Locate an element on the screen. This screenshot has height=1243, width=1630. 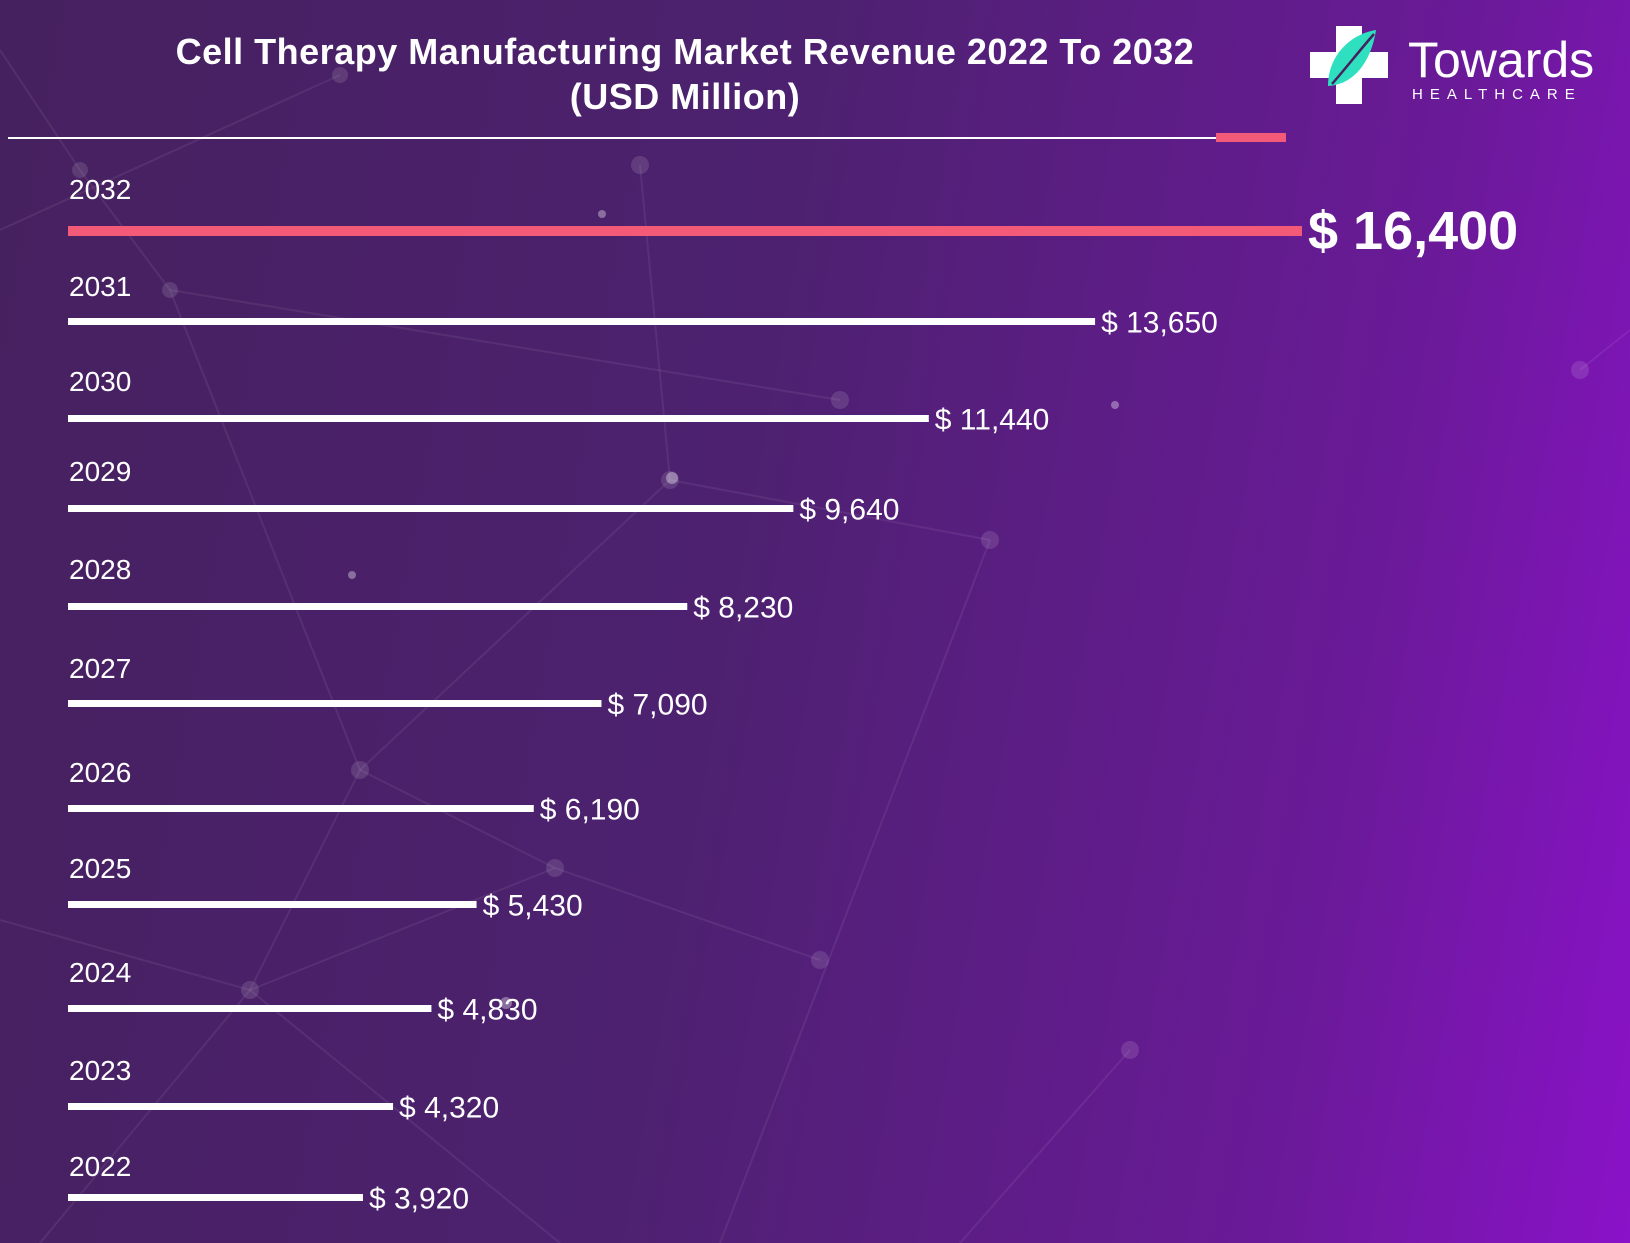
value-label-2025: $ 5,430 is located at coordinates (533, 906).